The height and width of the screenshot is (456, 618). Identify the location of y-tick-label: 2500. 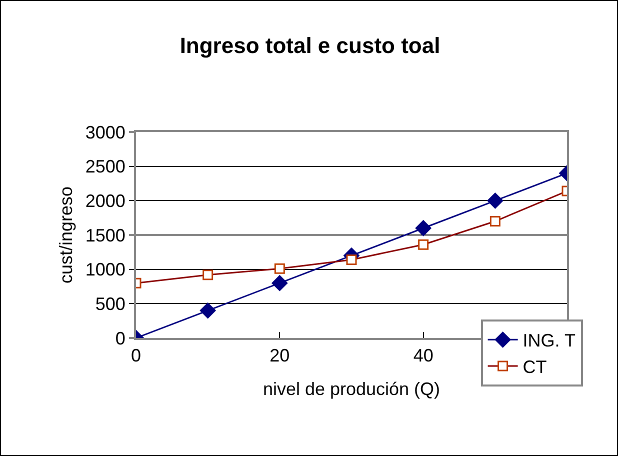
(105, 166).